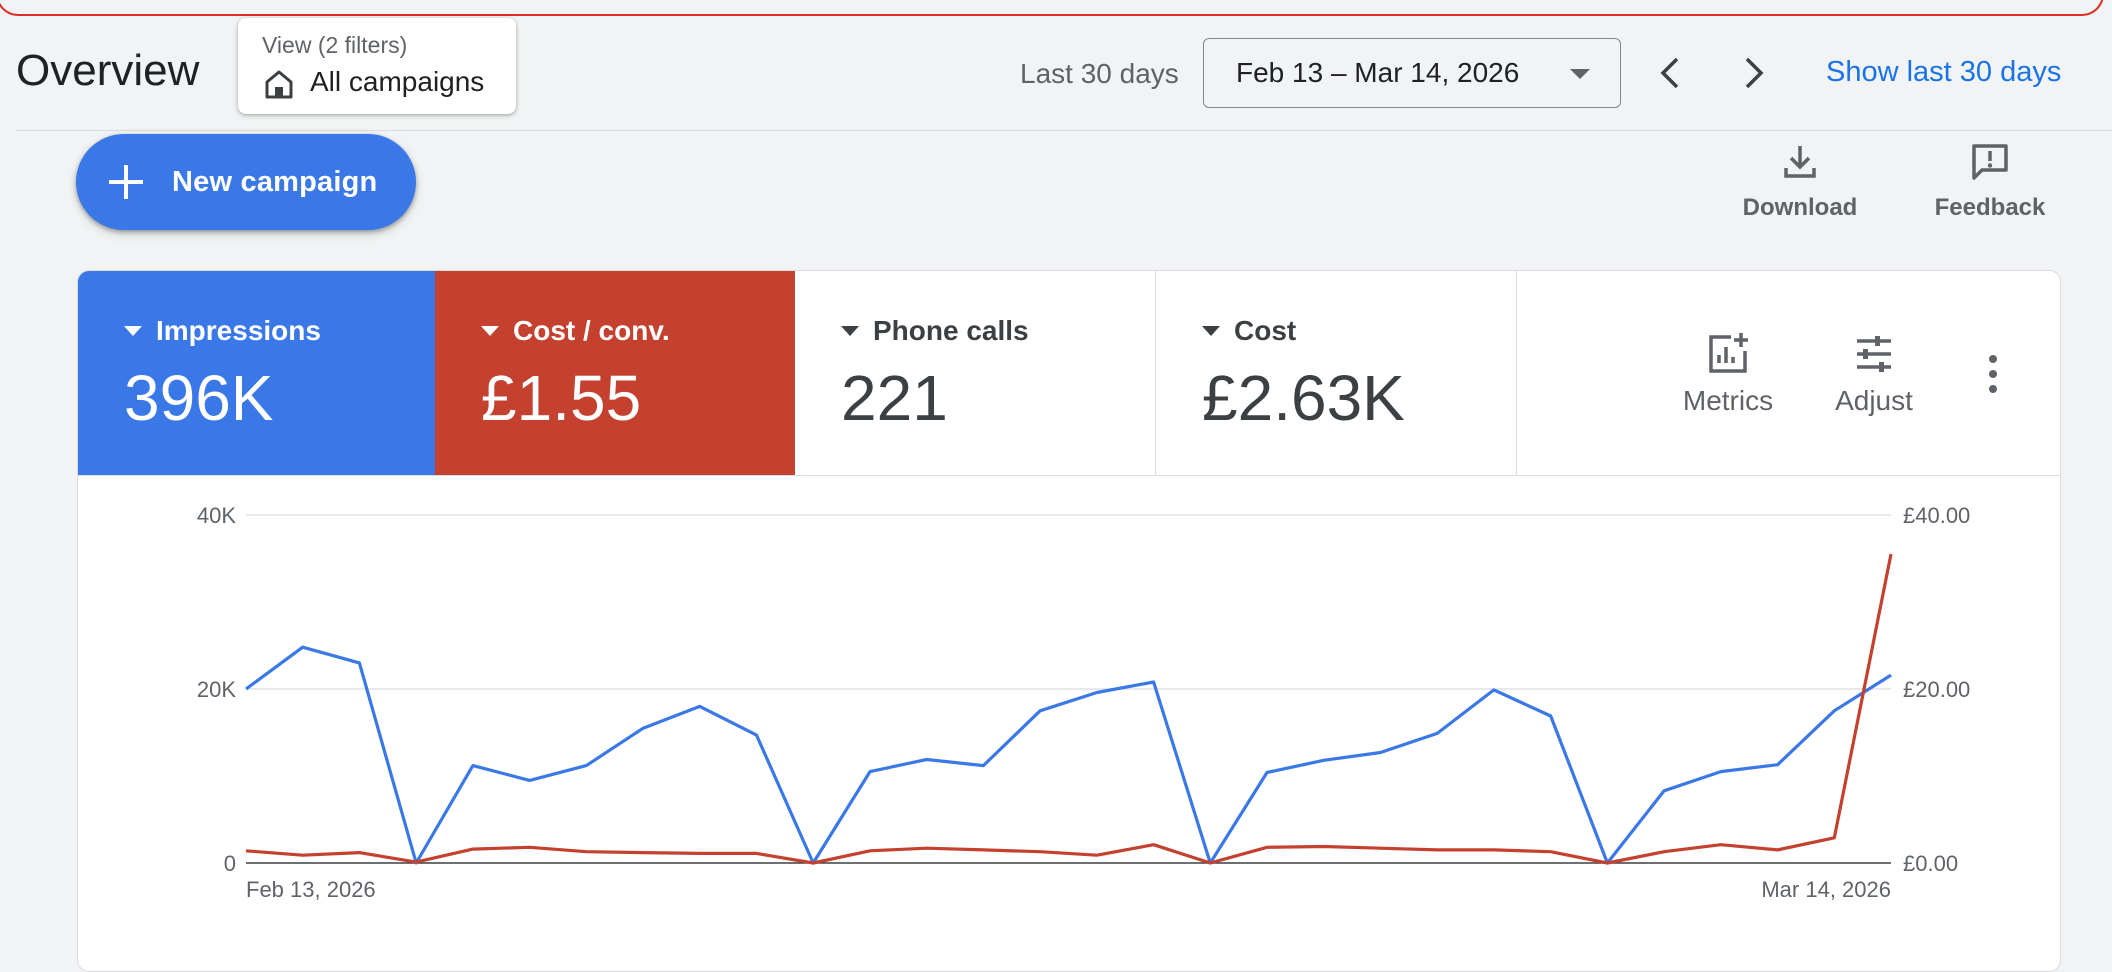 The height and width of the screenshot is (972, 2112). What do you see at coordinates (1874, 374) in the screenshot?
I see `adjust-button: Adjust` at bounding box center [1874, 374].